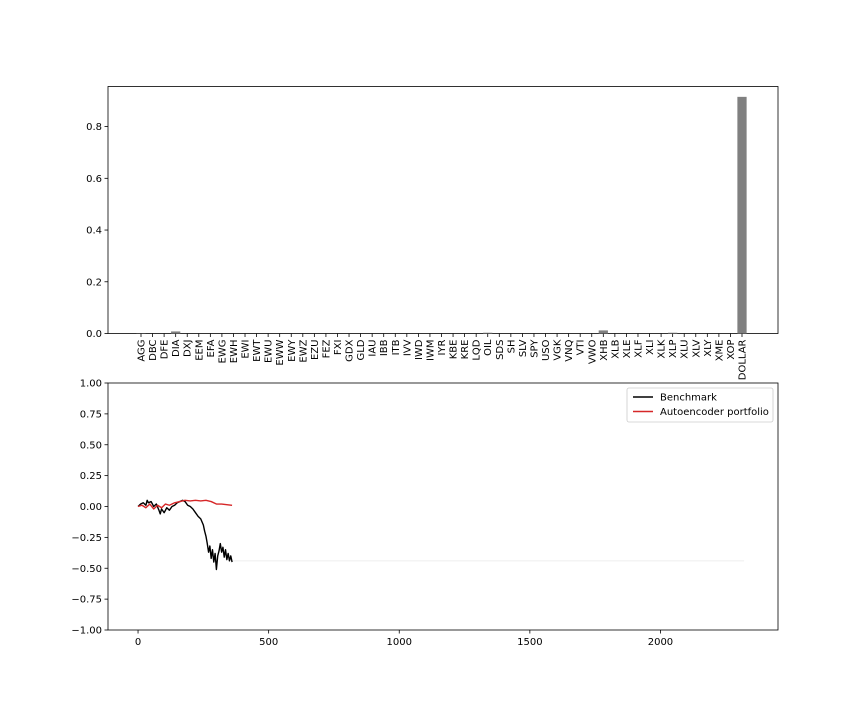 This screenshot has width=864, height=720. Describe the element at coordinates (91, 445) in the screenshot. I see `y-tick-label: 0.50` at that location.